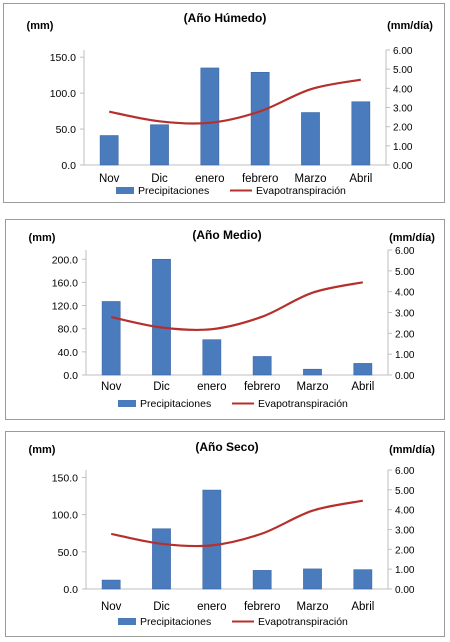 The height and width of the screenshot is (642, 450). Describe the element at coordinates (65, 283) in the screenshot. I see `left-tick-label: 160.0` at that location.